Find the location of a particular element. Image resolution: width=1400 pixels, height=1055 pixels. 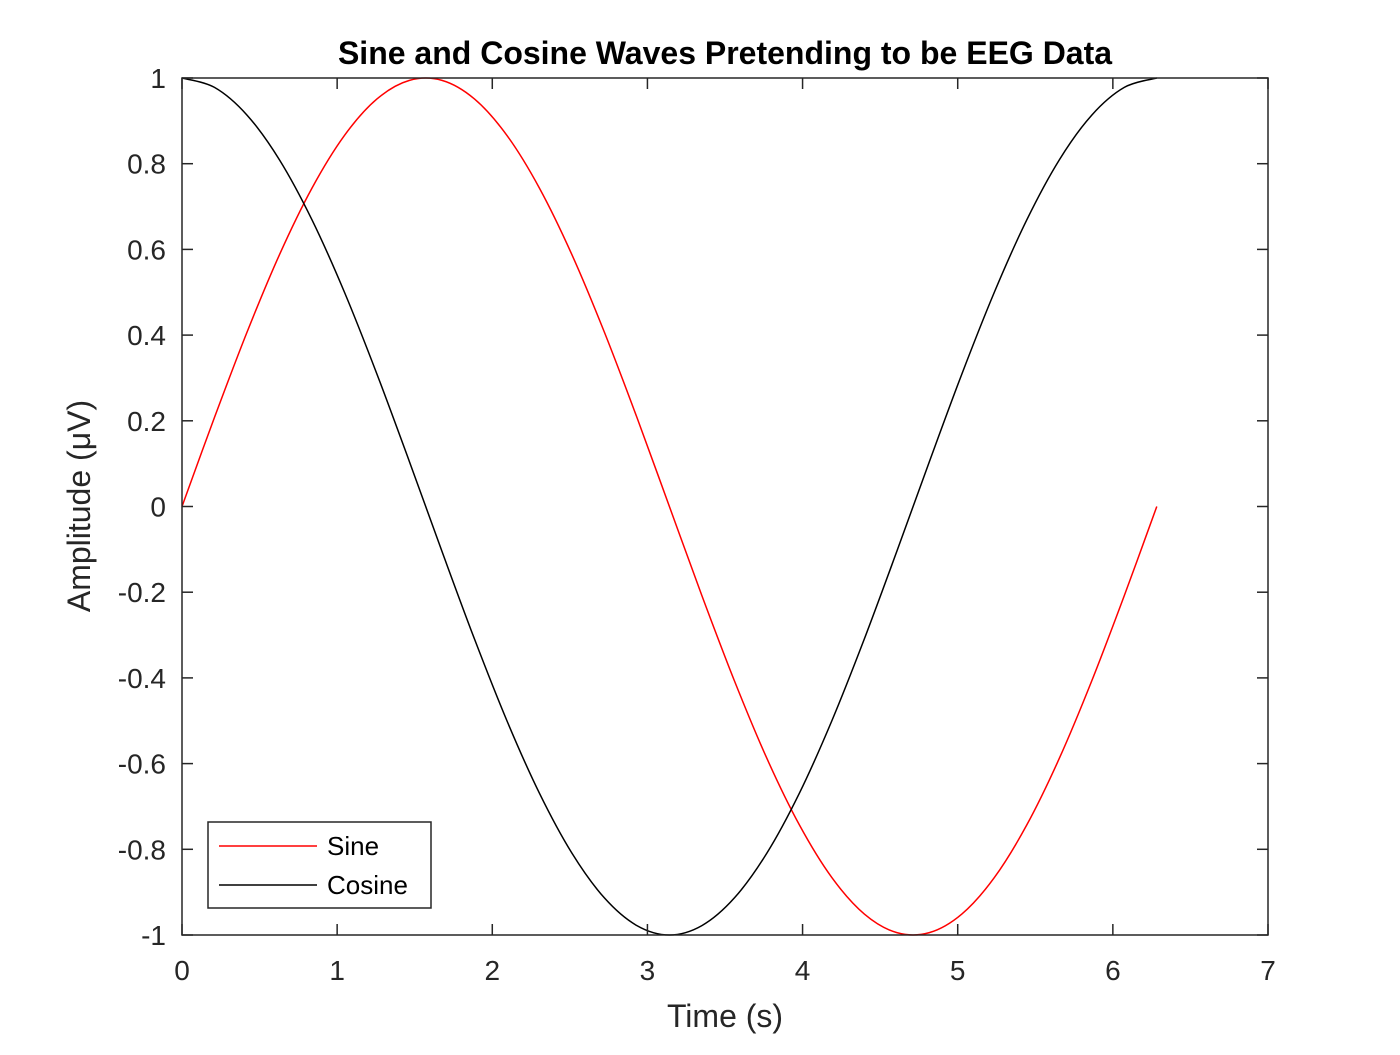

y-tick-label: 0 is located at coordinates (158, 507).